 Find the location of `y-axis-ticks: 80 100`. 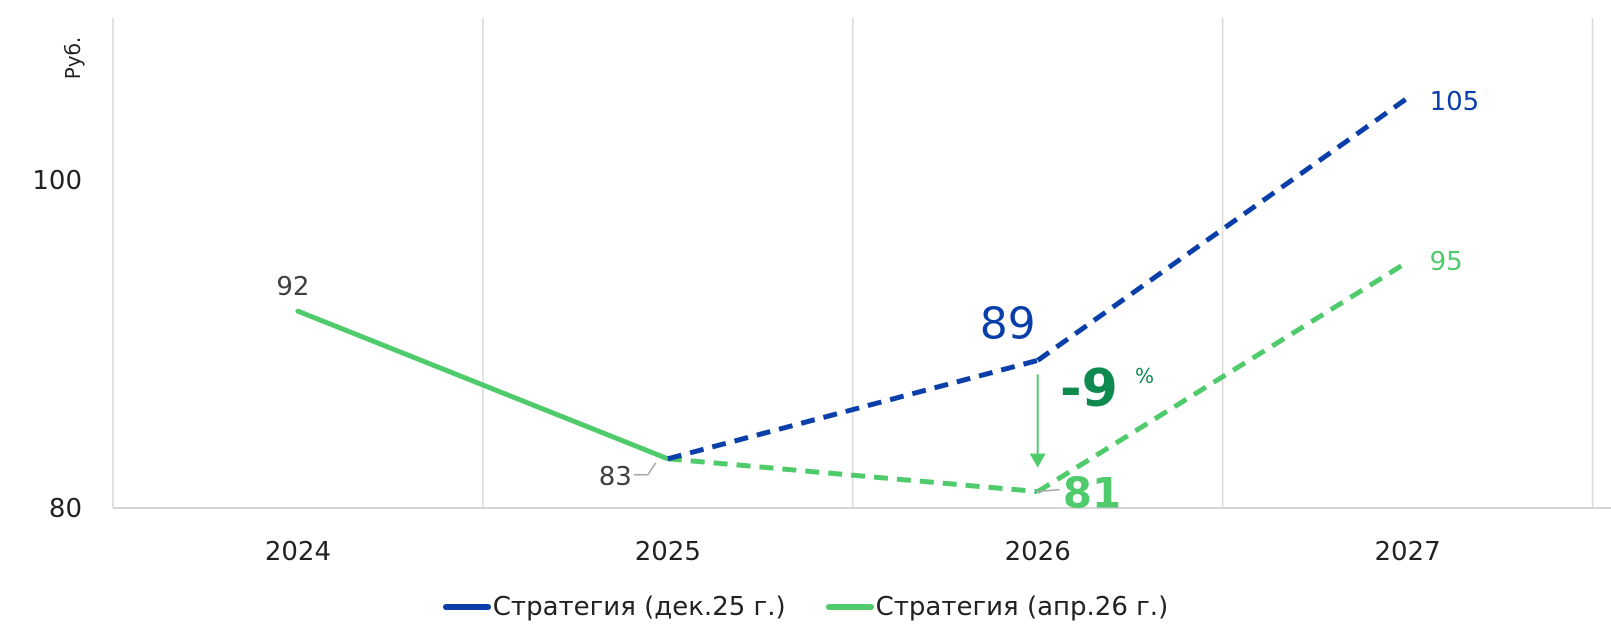

y-axis-ticks: 80 100 is located at coordinates (57, 345).